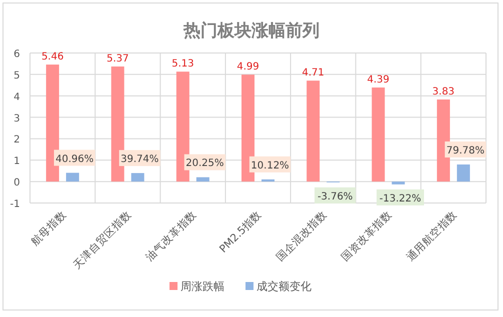  I want to click on x-tick-label: 通用航空指数, so click(432, 236).